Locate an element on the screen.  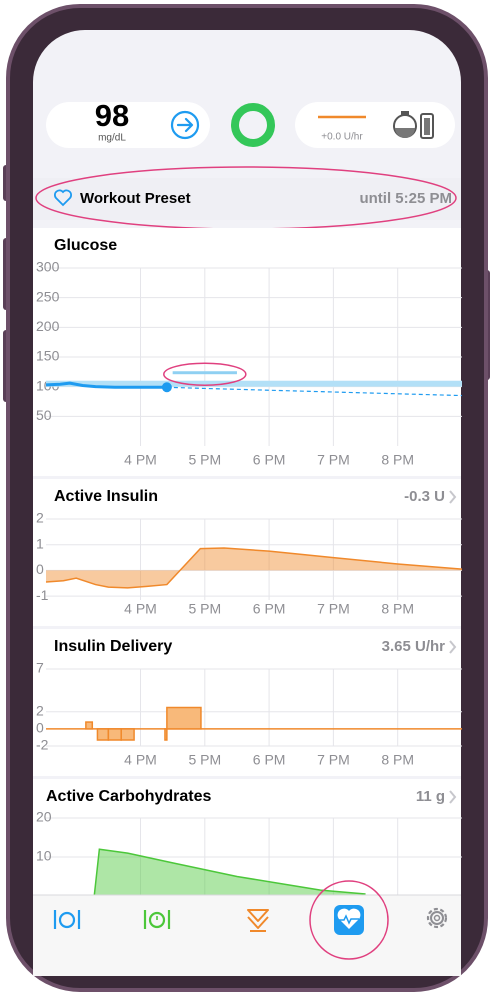
y-tick-label: 50 is located at coordinates (44, 415).